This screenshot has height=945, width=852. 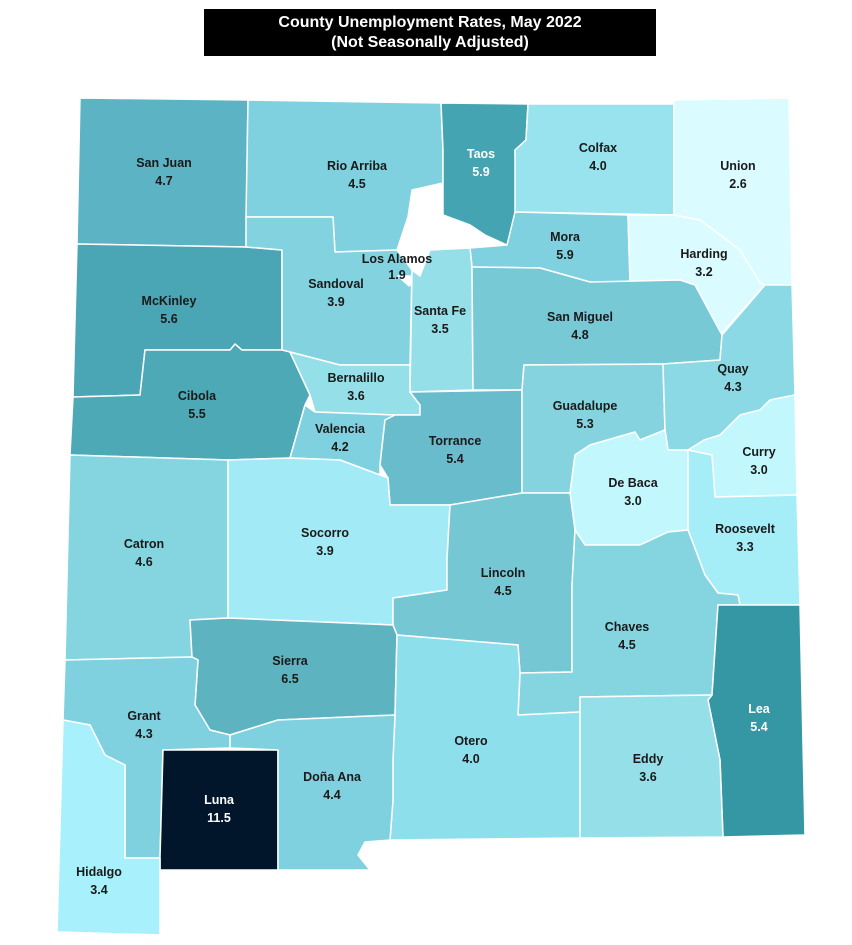 What do you see at coordinates (481, 154) in the screenshot?
I see `label-name-taos: Taos` at bounding box center [481, 154].